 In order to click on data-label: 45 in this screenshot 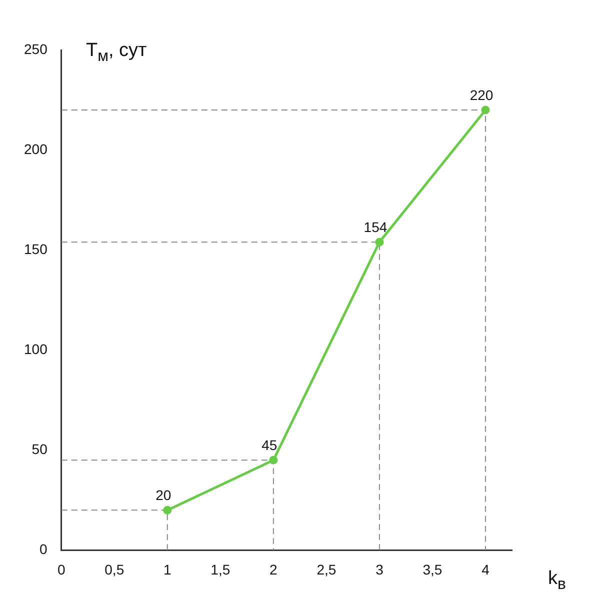, I will do `click(270, 445)`.